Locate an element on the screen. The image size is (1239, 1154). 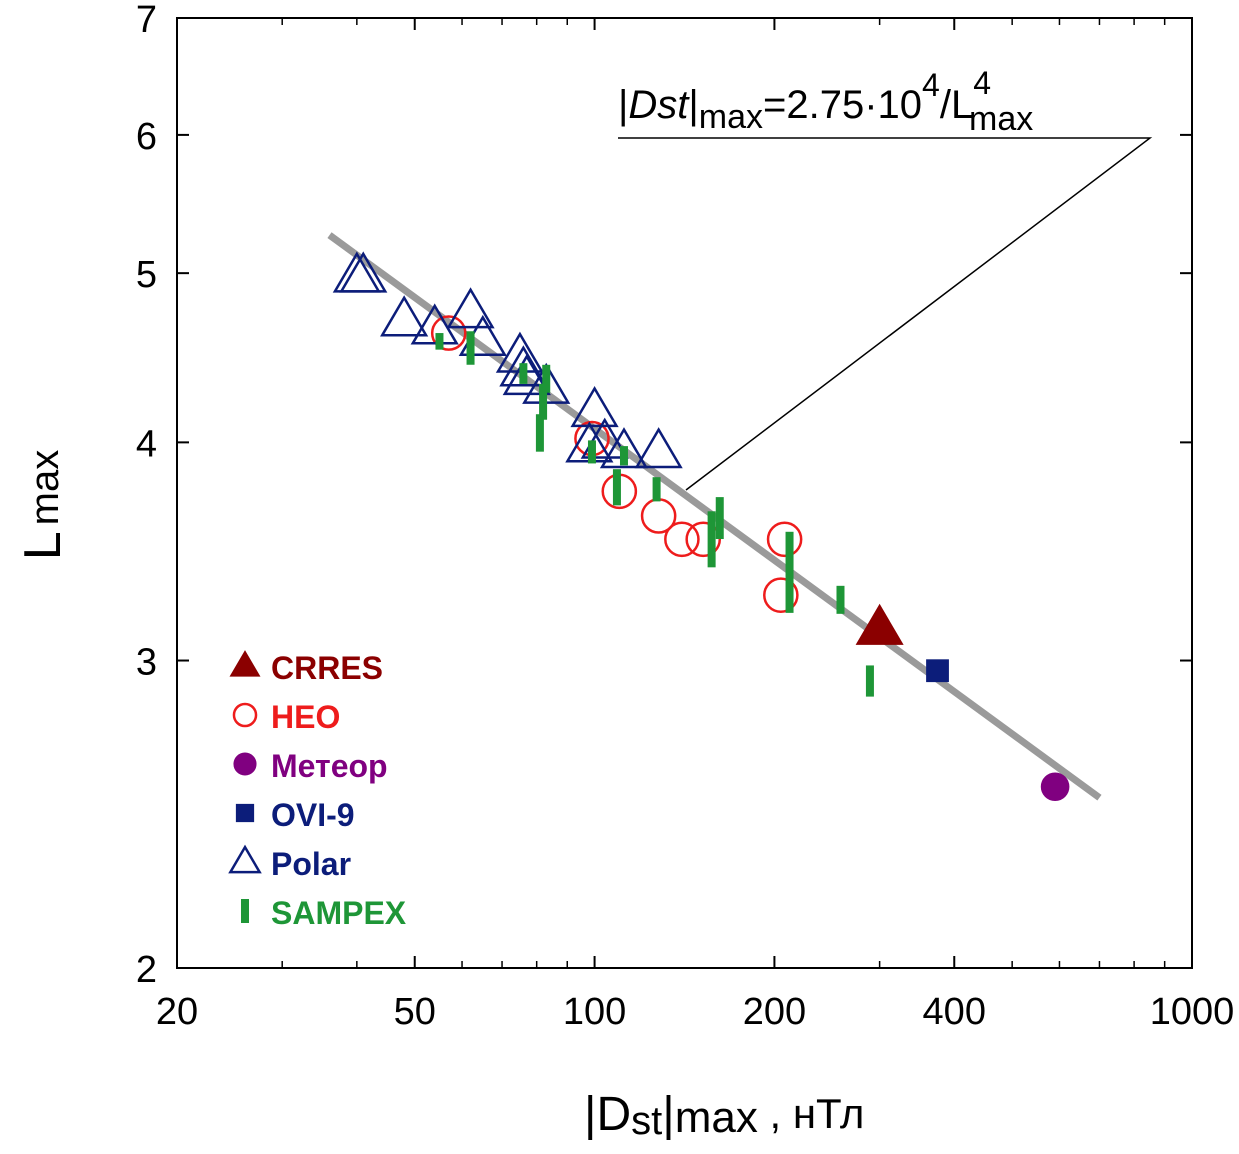
formula-part-6: 4 is located at coordinates (931, 85).